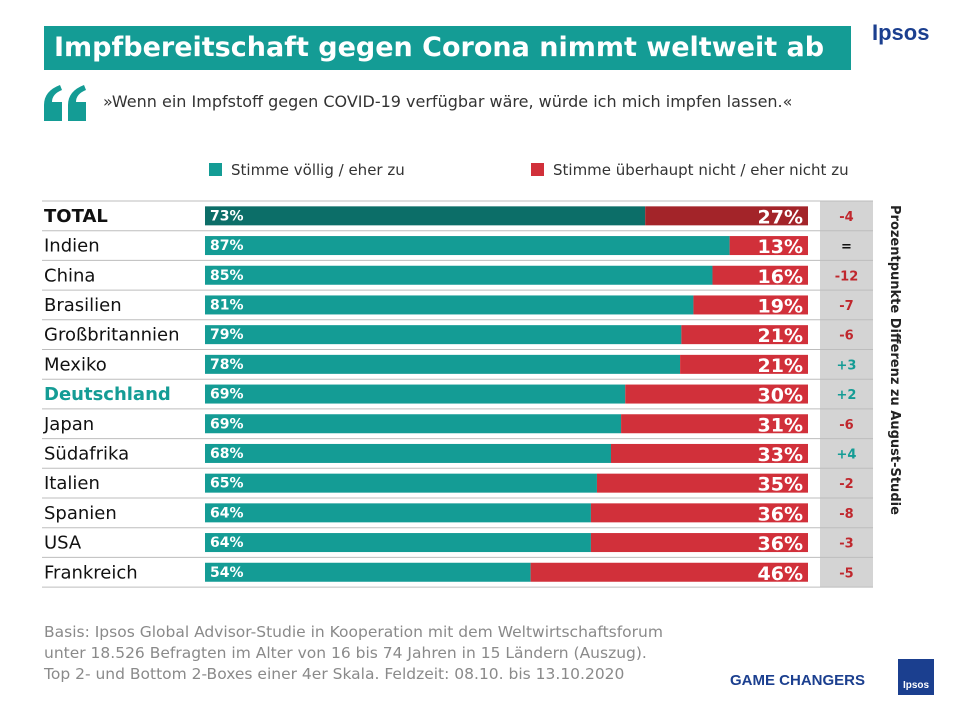 Image resolution: width=960 pixels, height=720 pixels. I want to click on diff-value: -12, so click(847, 276).